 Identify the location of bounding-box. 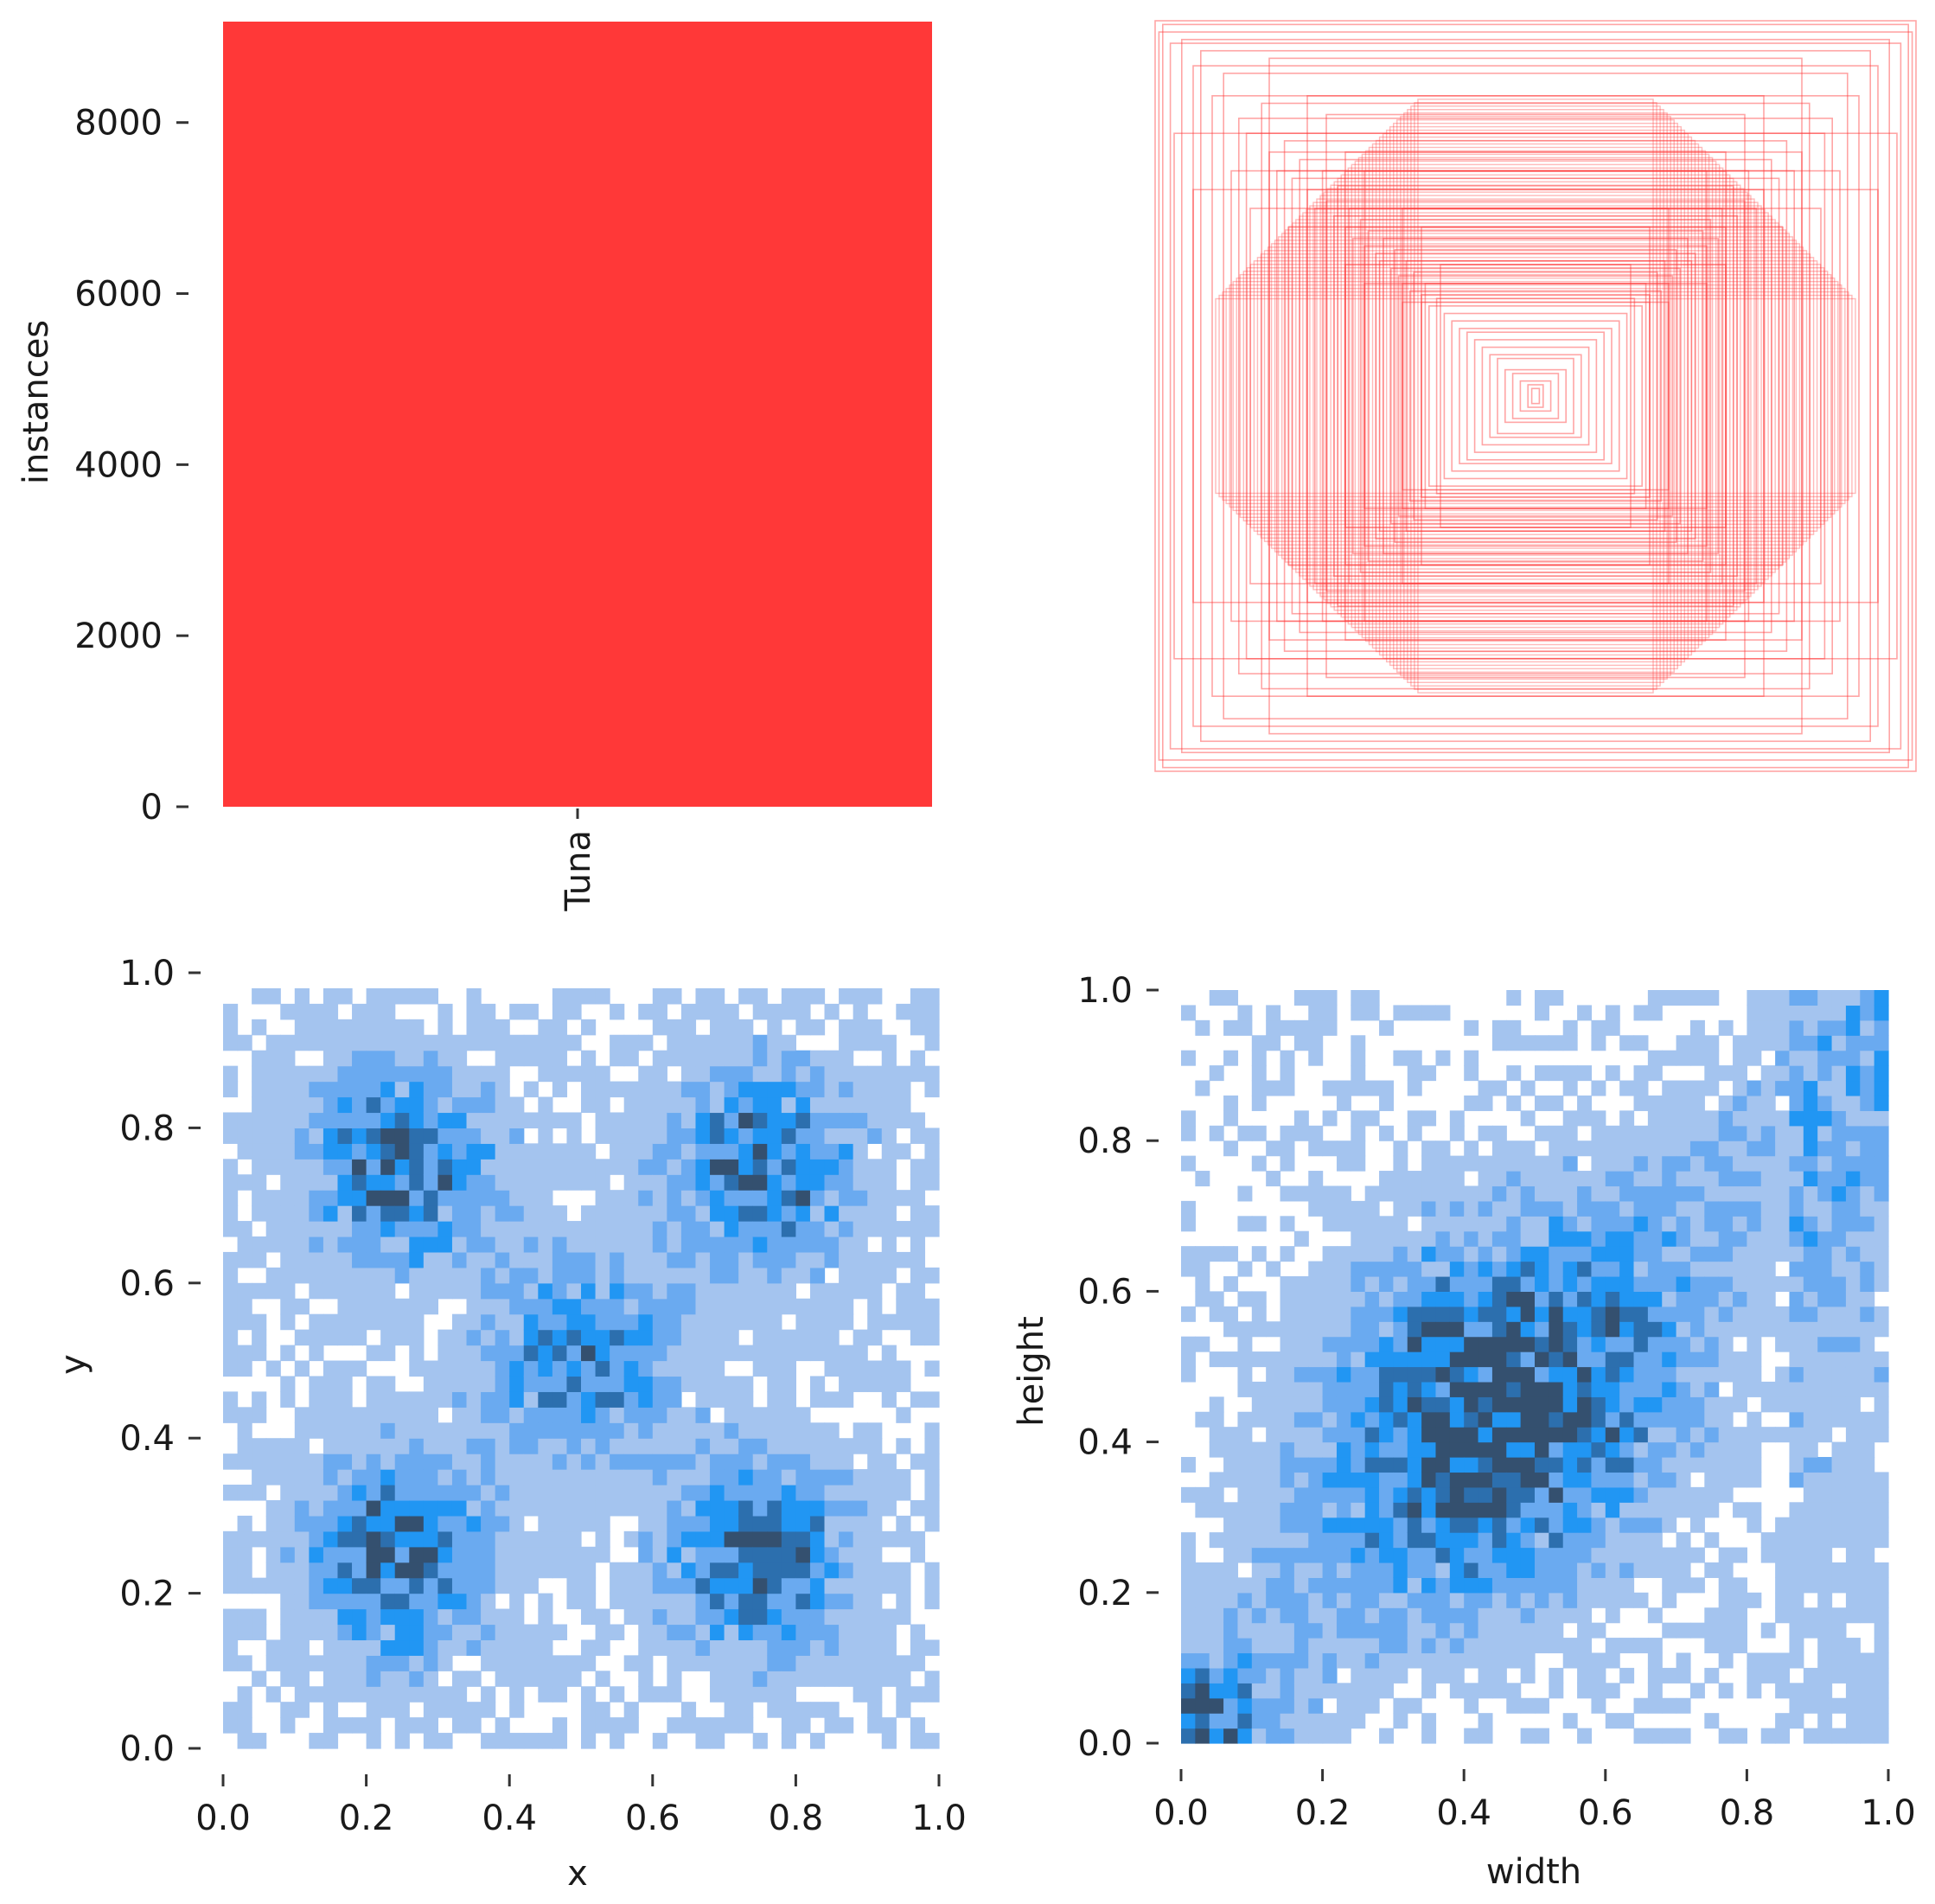
(1535, 396).